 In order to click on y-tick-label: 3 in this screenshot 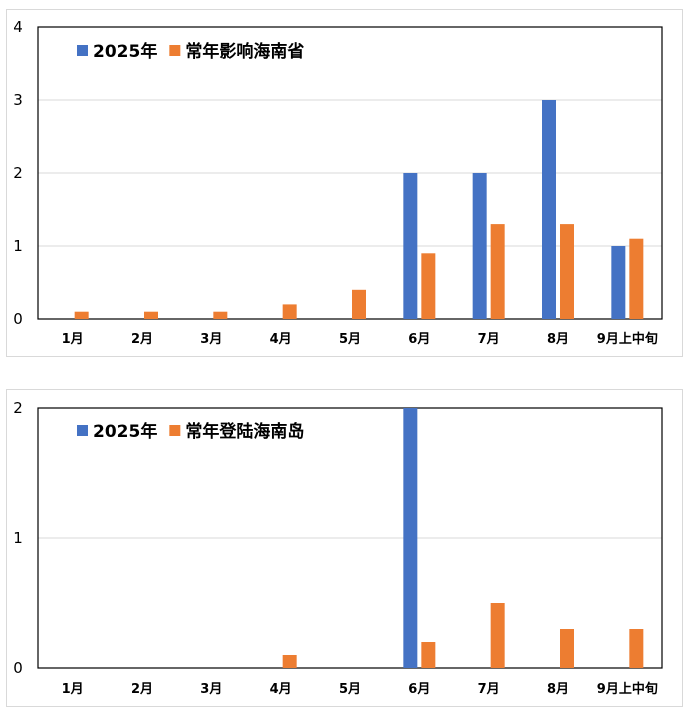, I will do `click(18, 100)`.